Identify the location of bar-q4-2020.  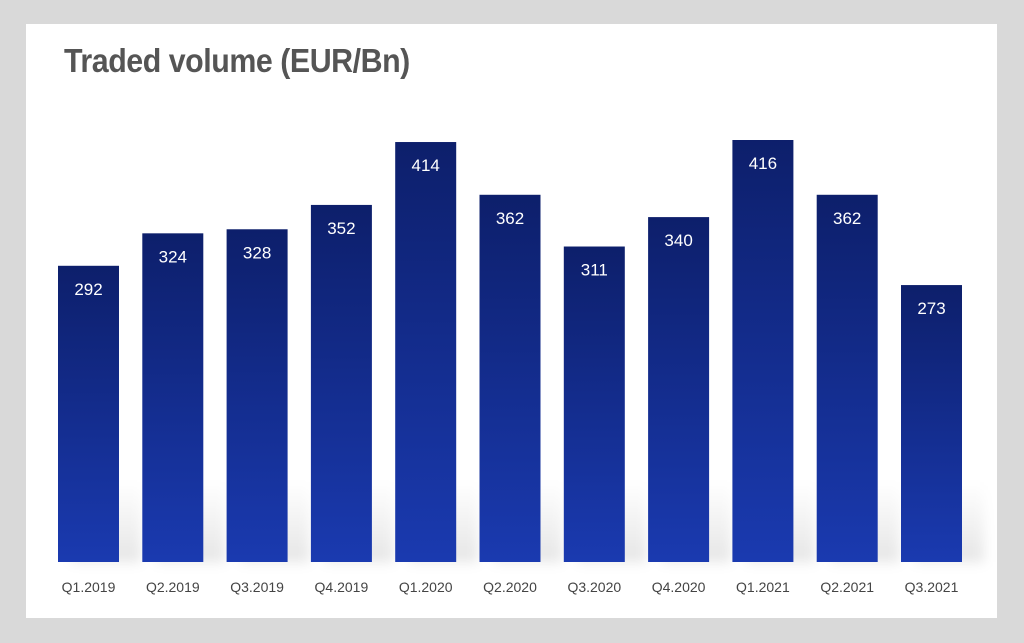
(679, 389).